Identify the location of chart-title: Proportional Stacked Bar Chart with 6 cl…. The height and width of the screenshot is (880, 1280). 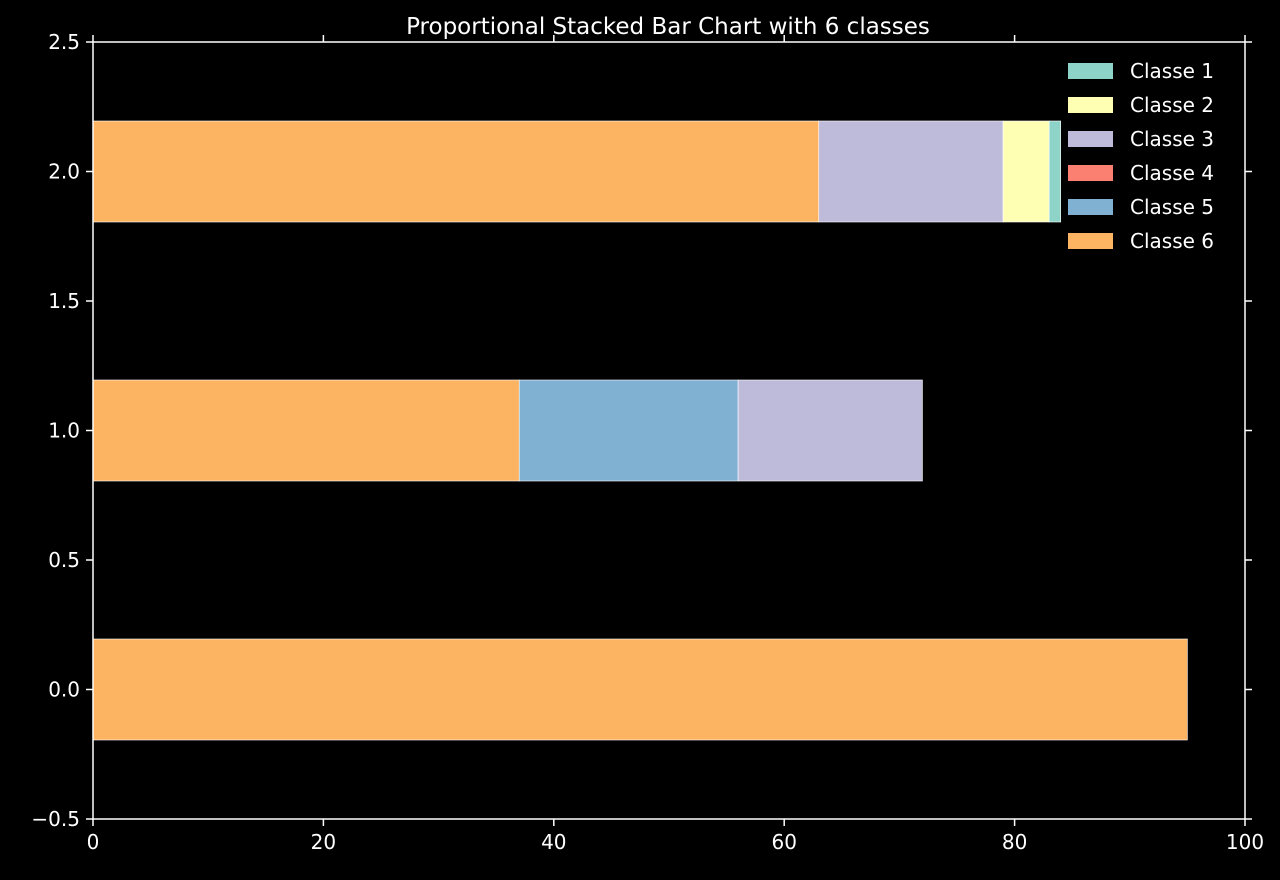
(668, 27).